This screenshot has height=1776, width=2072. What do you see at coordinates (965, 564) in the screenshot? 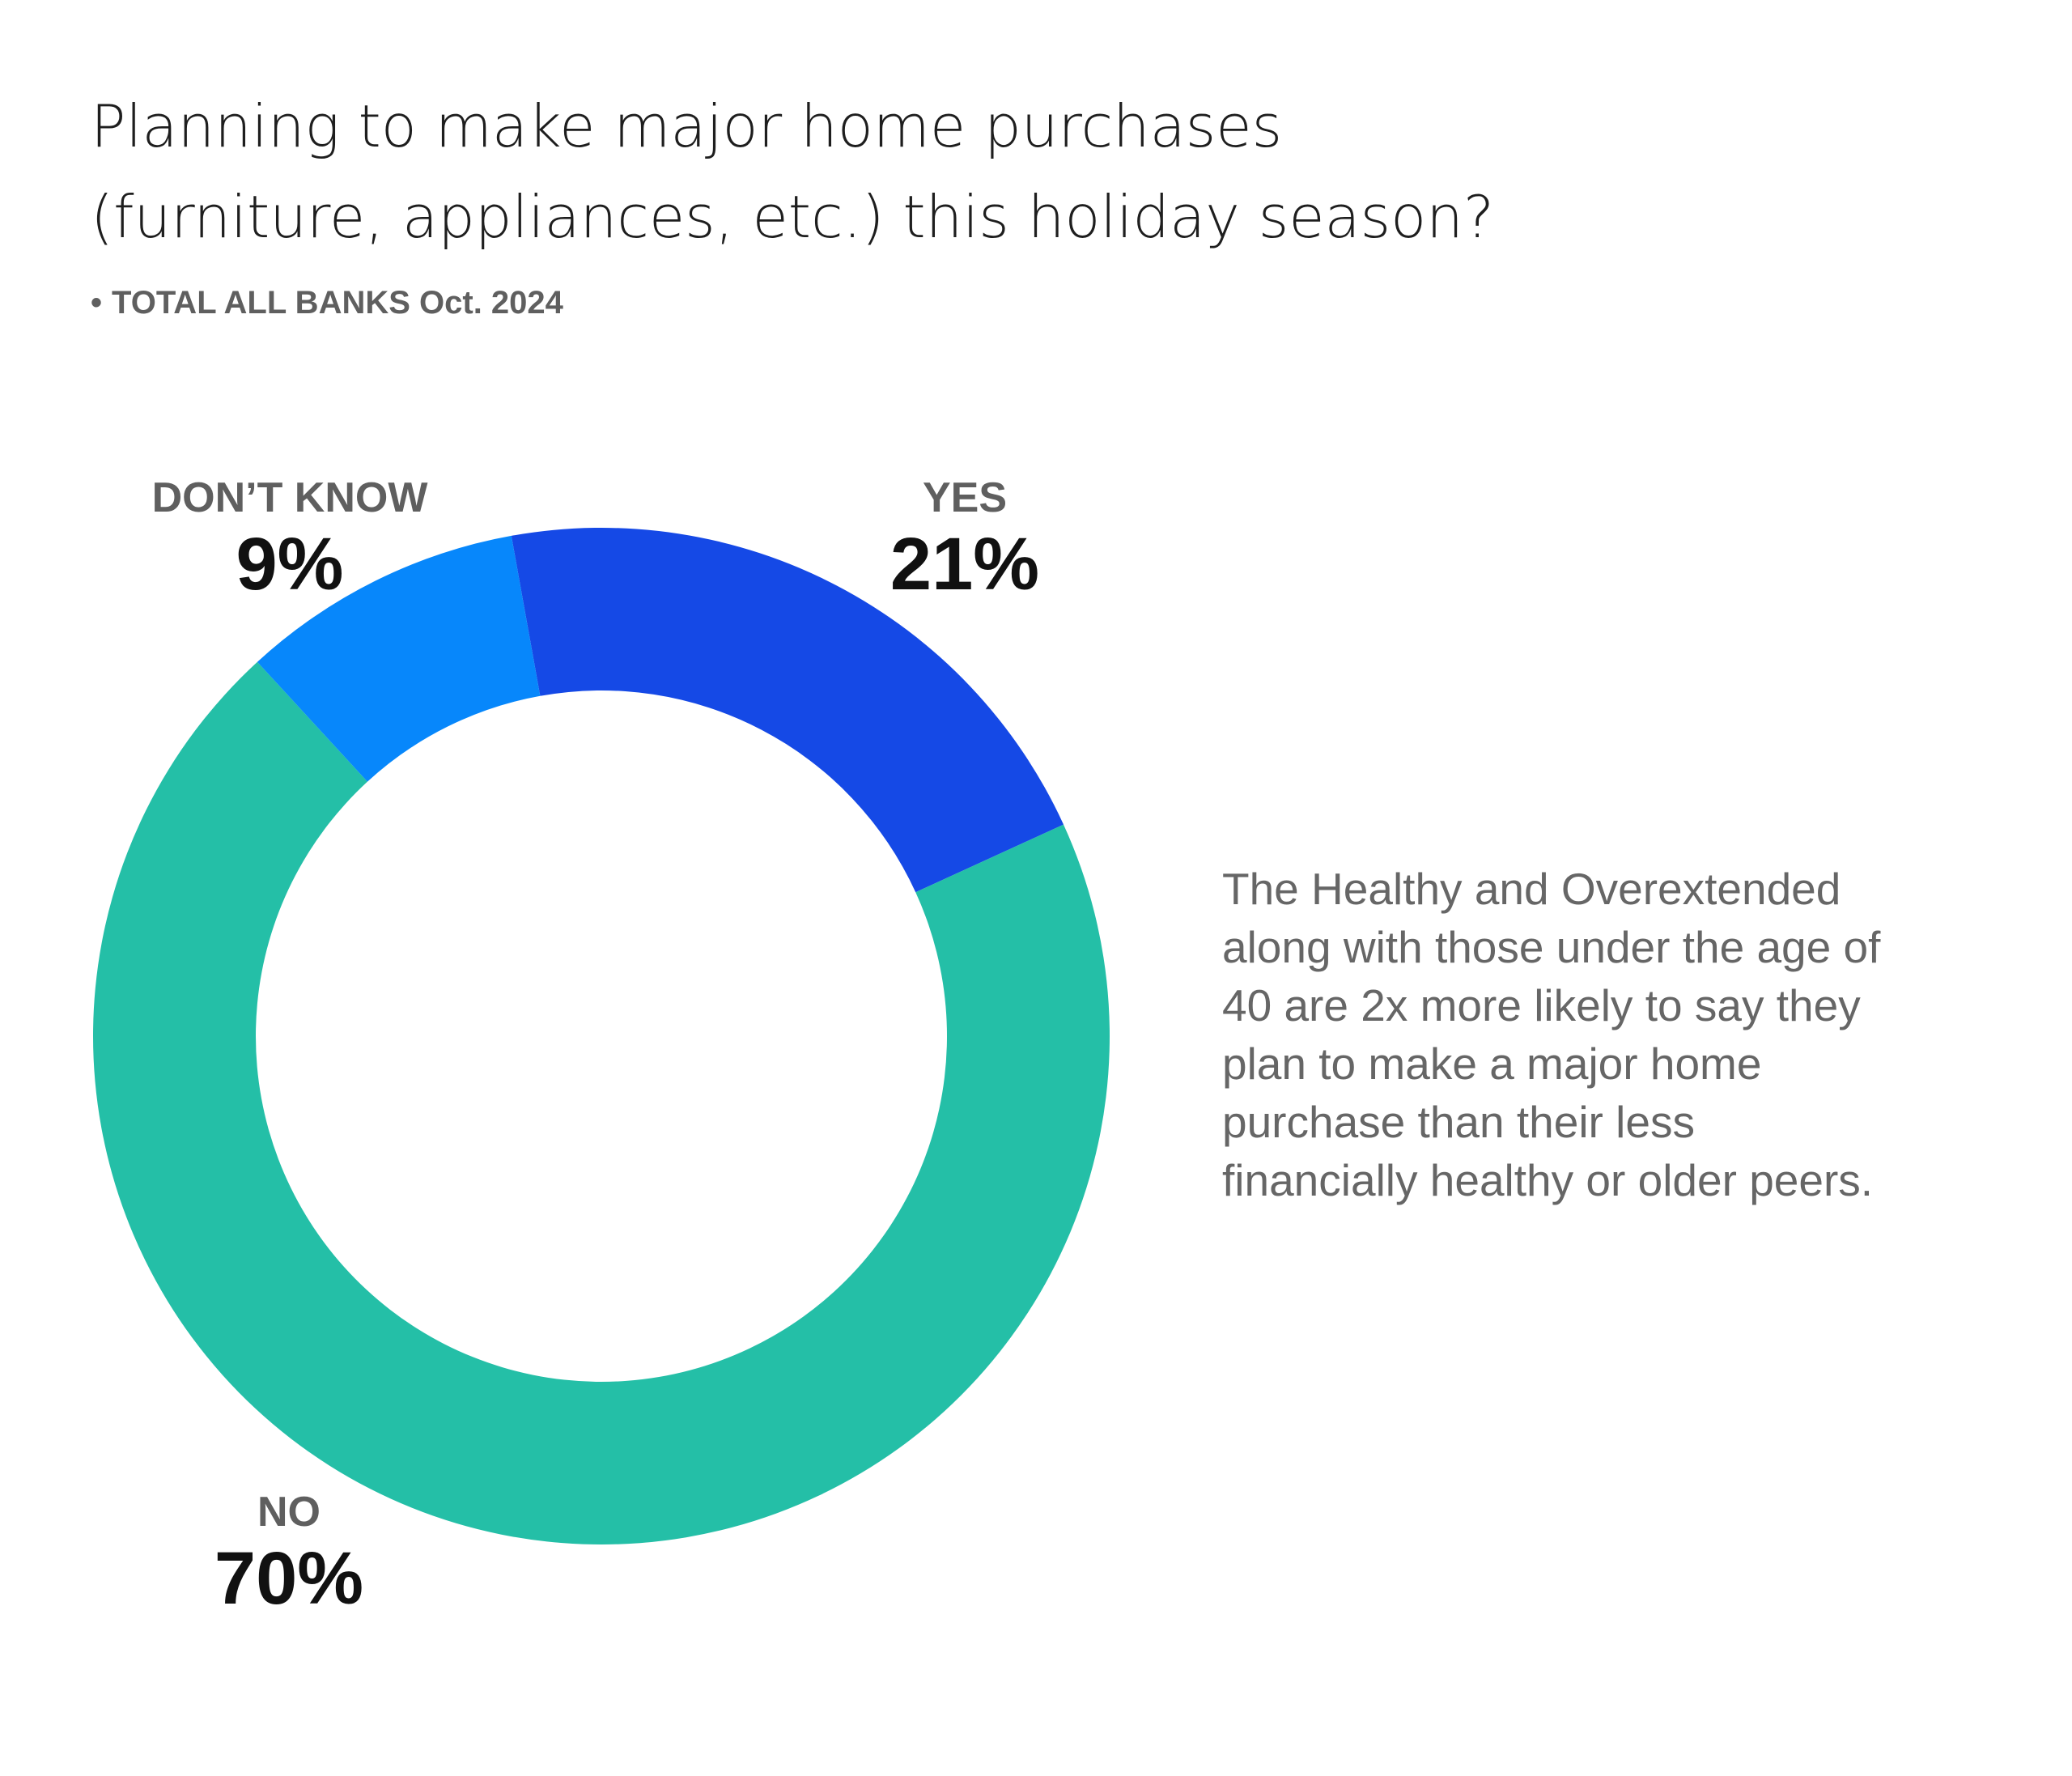
I see `slice-value-yes: 21%` at bounding box center [965, 564].